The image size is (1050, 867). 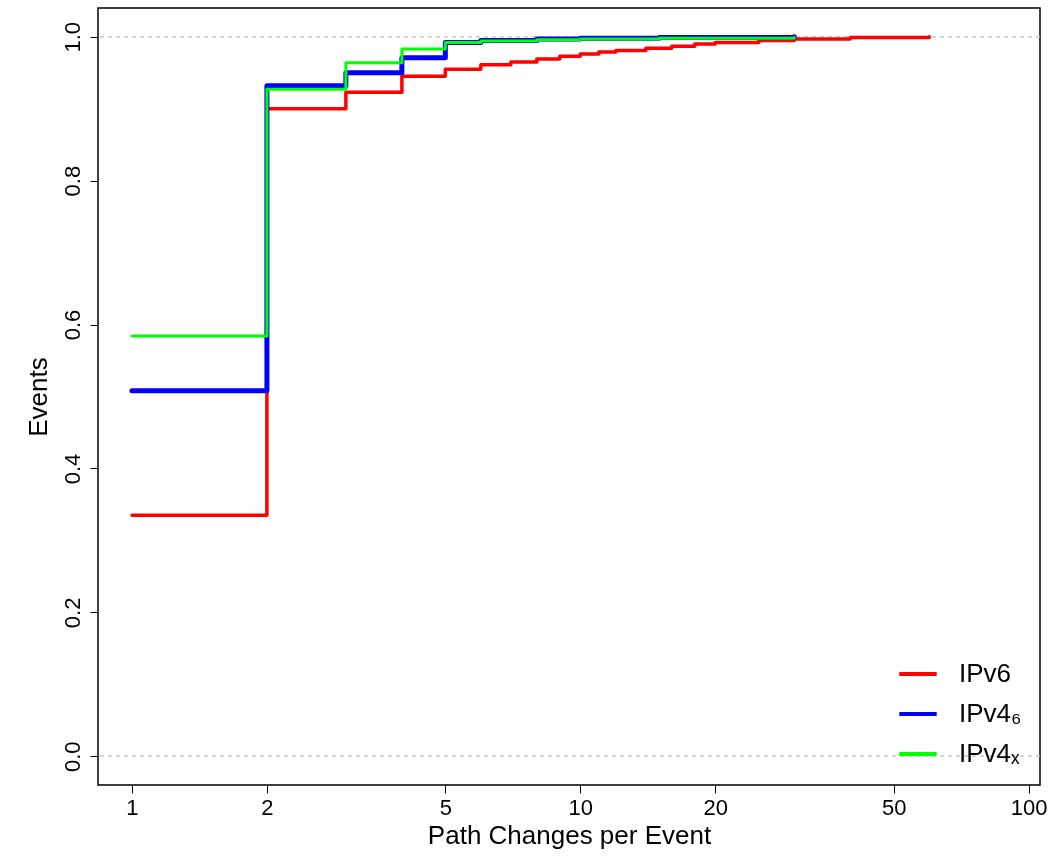 What do you see at coordinates (716, 807) in the screenshot?
I see `x-tick-label: 20` at bounding box center [716, 807].